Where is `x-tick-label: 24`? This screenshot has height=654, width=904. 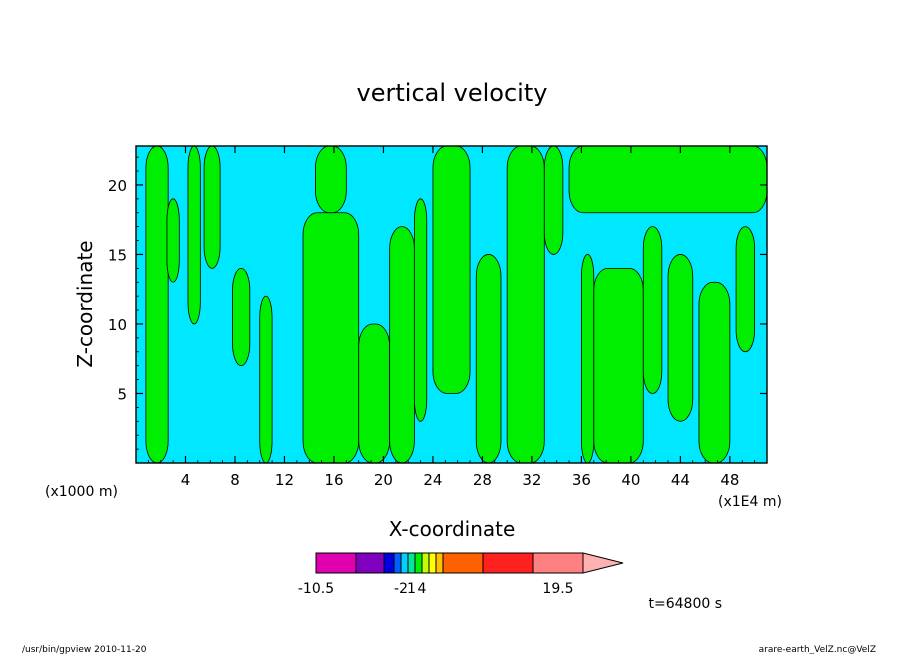
x-tick-label: 24 is located at coordinates (432, 480).